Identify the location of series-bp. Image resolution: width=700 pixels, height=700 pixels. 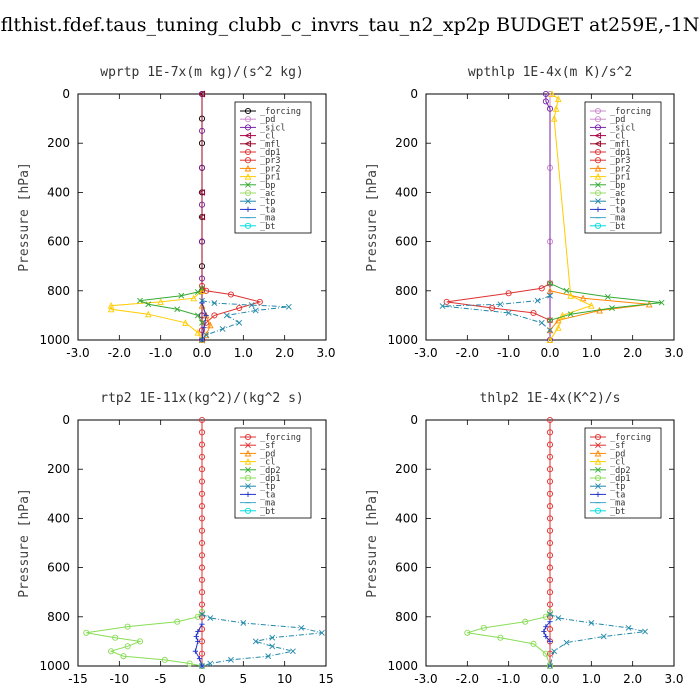
(171, 305).